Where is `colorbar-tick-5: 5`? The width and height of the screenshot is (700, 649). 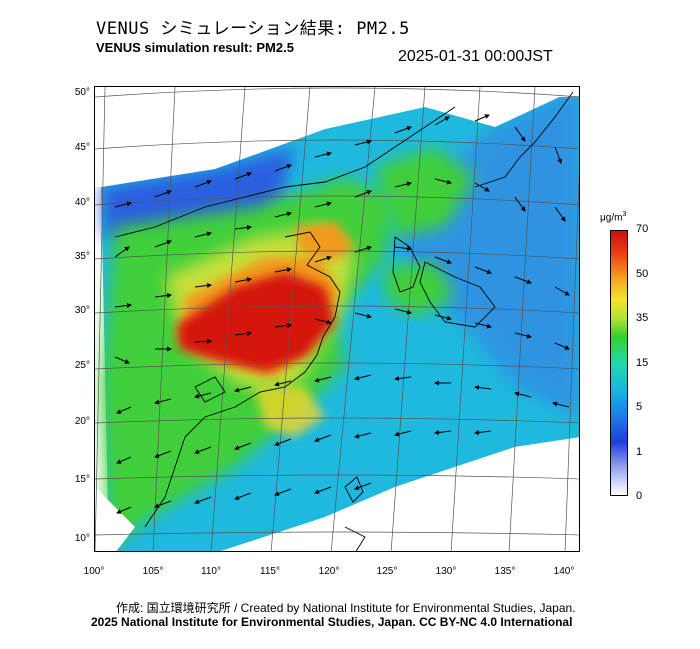 colorbar-tick-5: 5 is located at coordinates (639, 407).